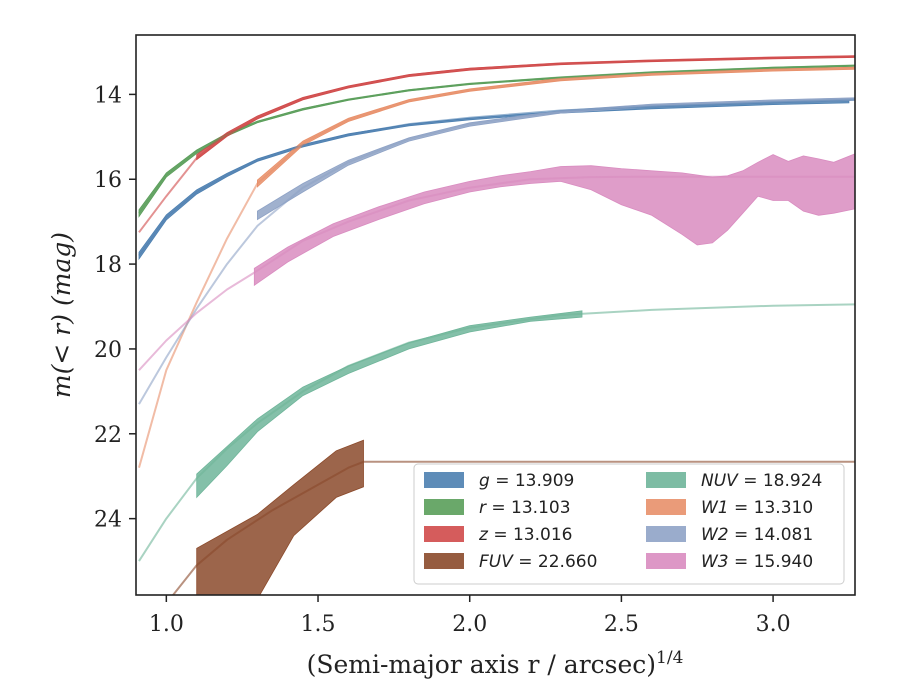 Image resolution: width=900 pixels, height=700 pixels. Describe the element at coordinates (166, 624) in the screenshot. I see `x-tick-label: 1.0` at that location.